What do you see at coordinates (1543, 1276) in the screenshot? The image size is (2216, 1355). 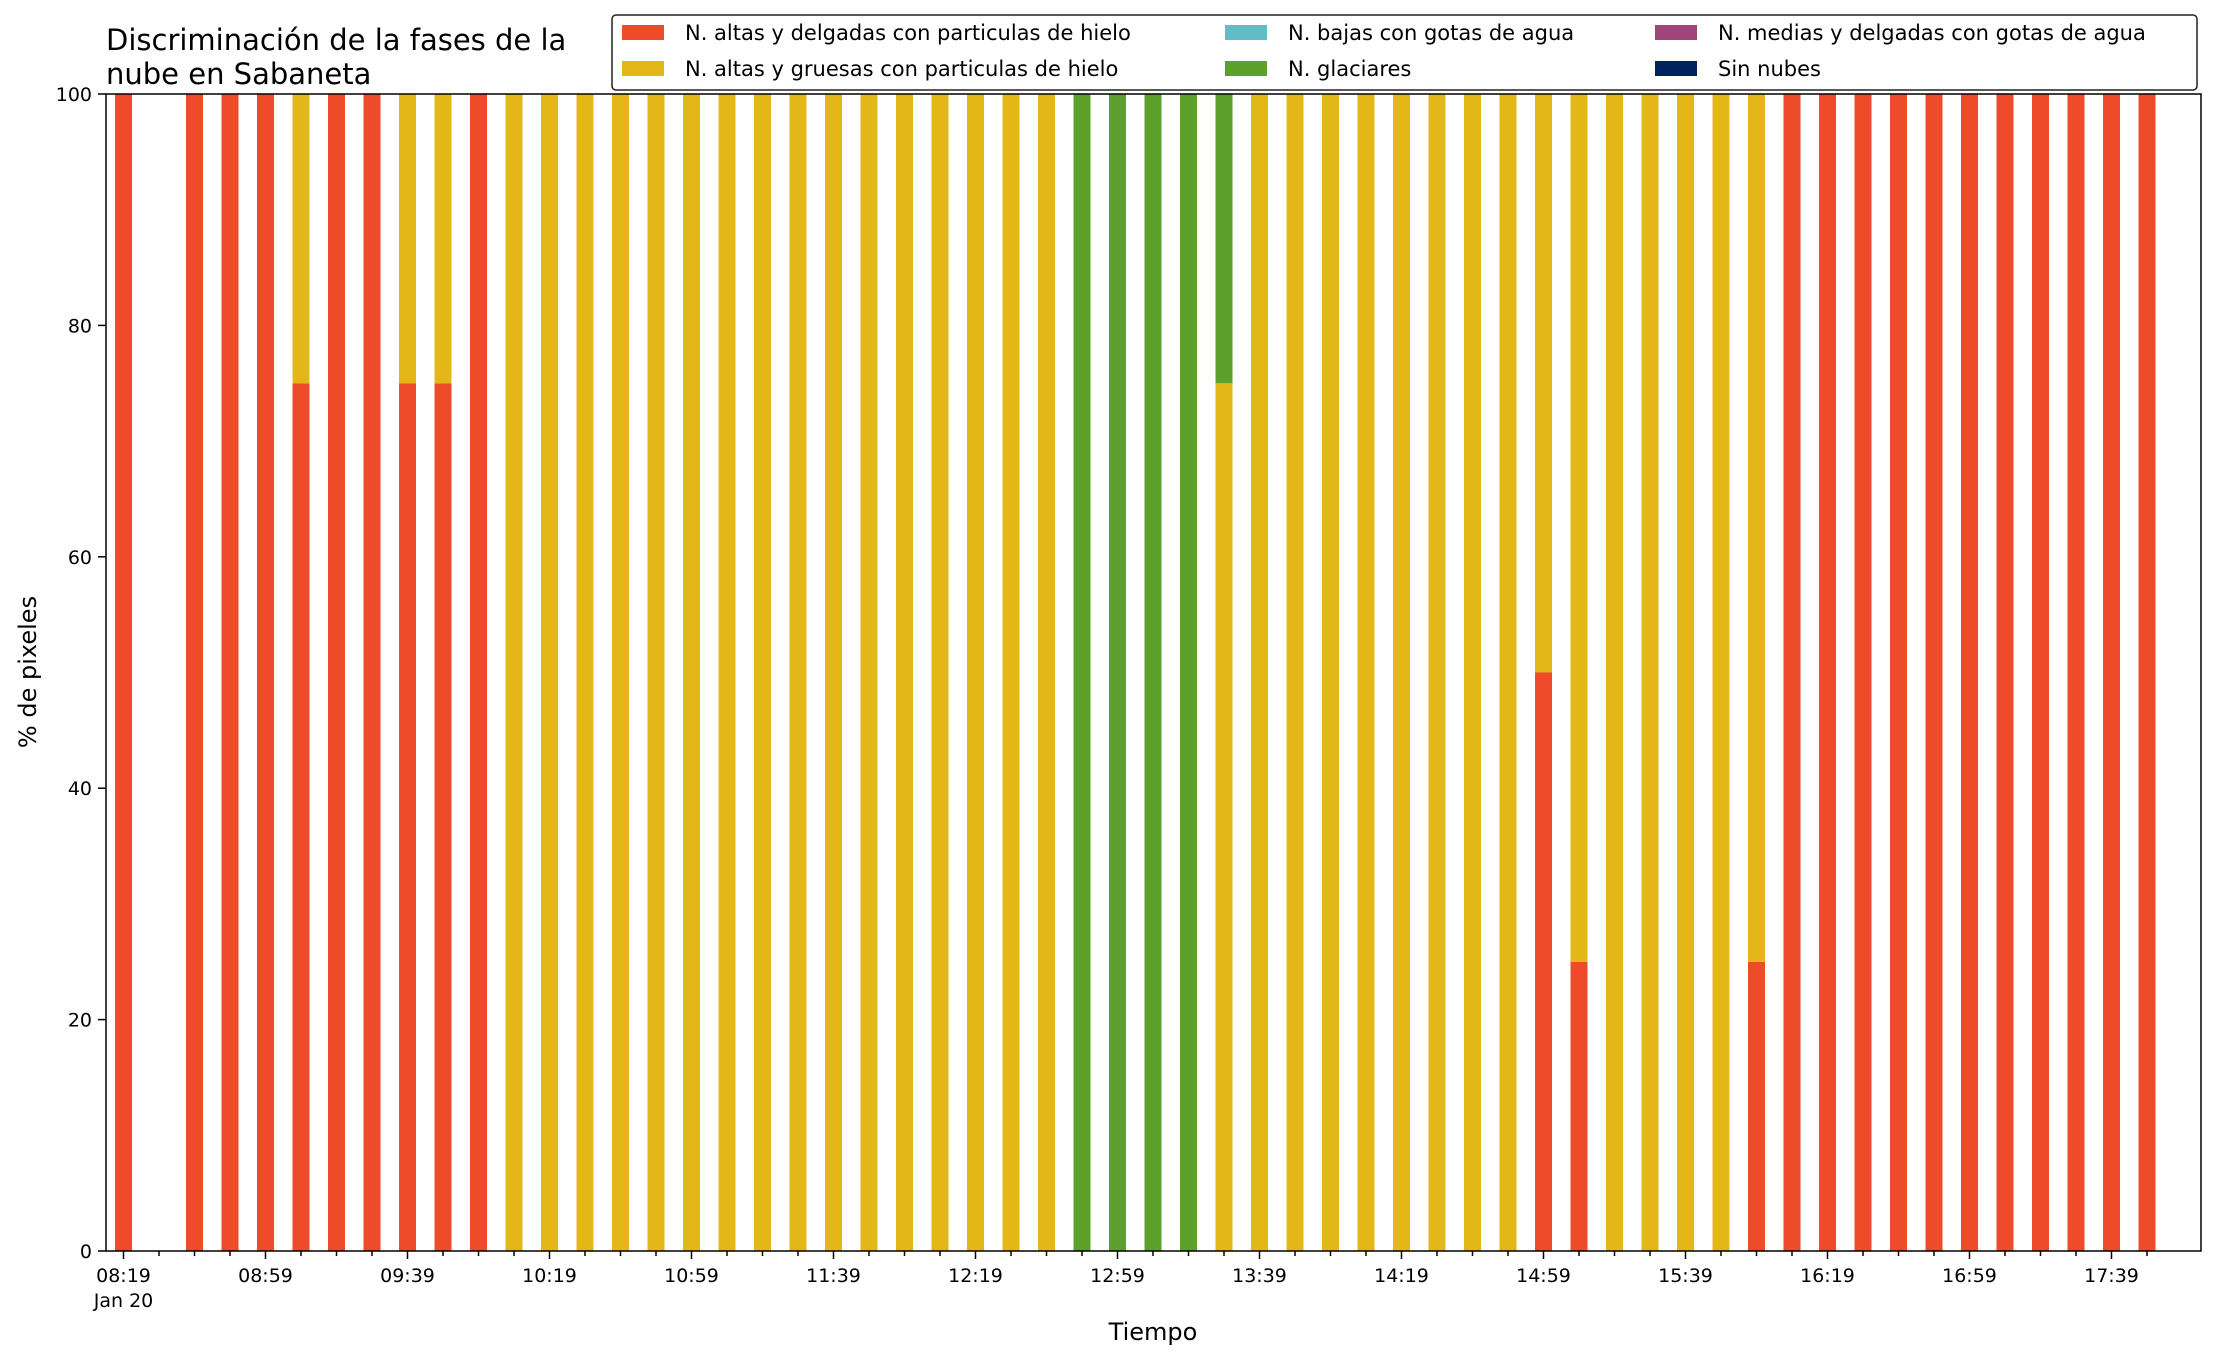 I see `x-tick-label: 14:59` at bounding box center [1543, 1276].